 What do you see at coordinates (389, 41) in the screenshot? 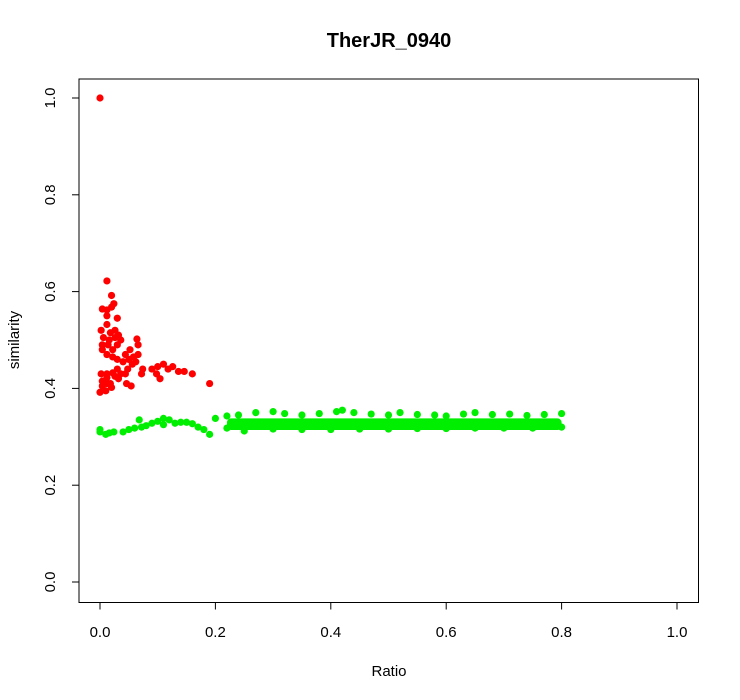
I see `chart-title: TherJR_0940` at bounding box center [389, 41].